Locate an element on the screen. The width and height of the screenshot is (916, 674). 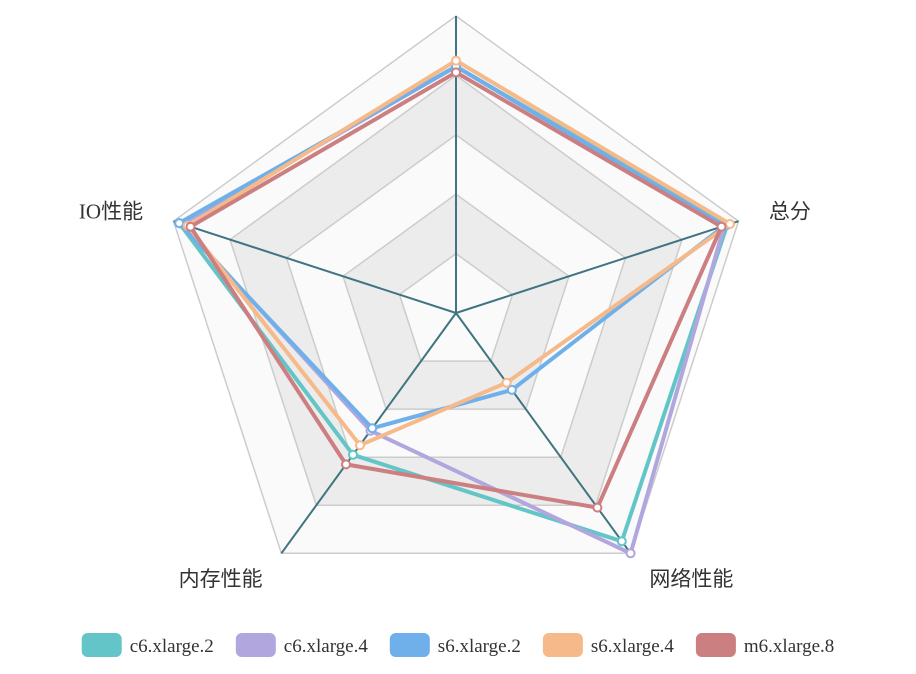
axis-label: IO性能 is located at coordinates (111, 211).